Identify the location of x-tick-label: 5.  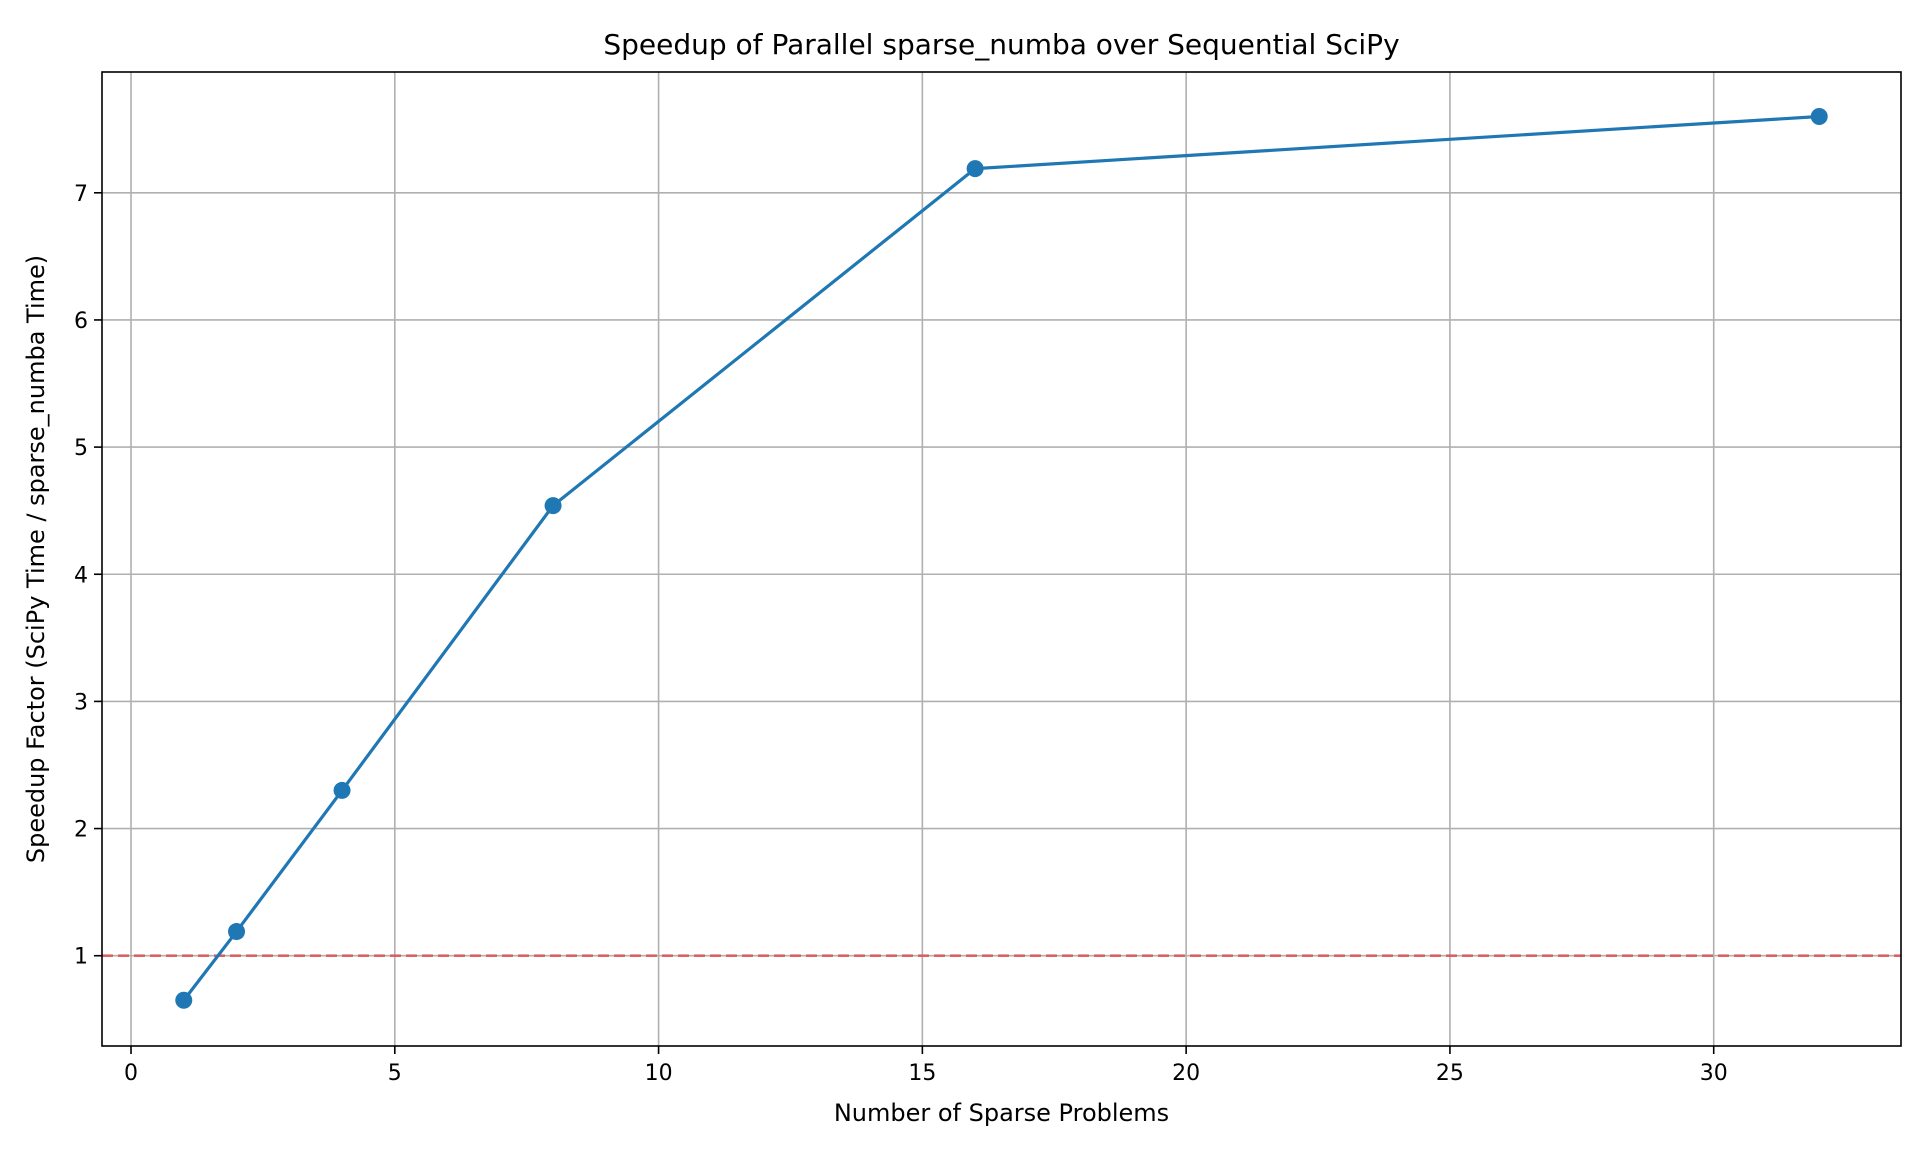
(395, 1073).